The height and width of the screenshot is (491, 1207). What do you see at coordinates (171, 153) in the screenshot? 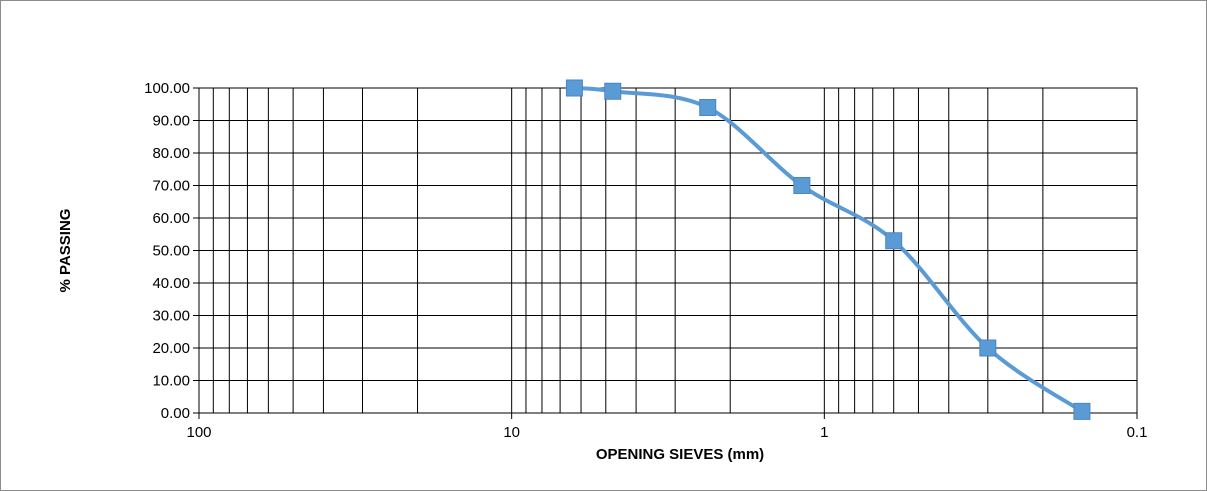
I see `y-tick-label: 80.00` at bounding box center [171, 153].